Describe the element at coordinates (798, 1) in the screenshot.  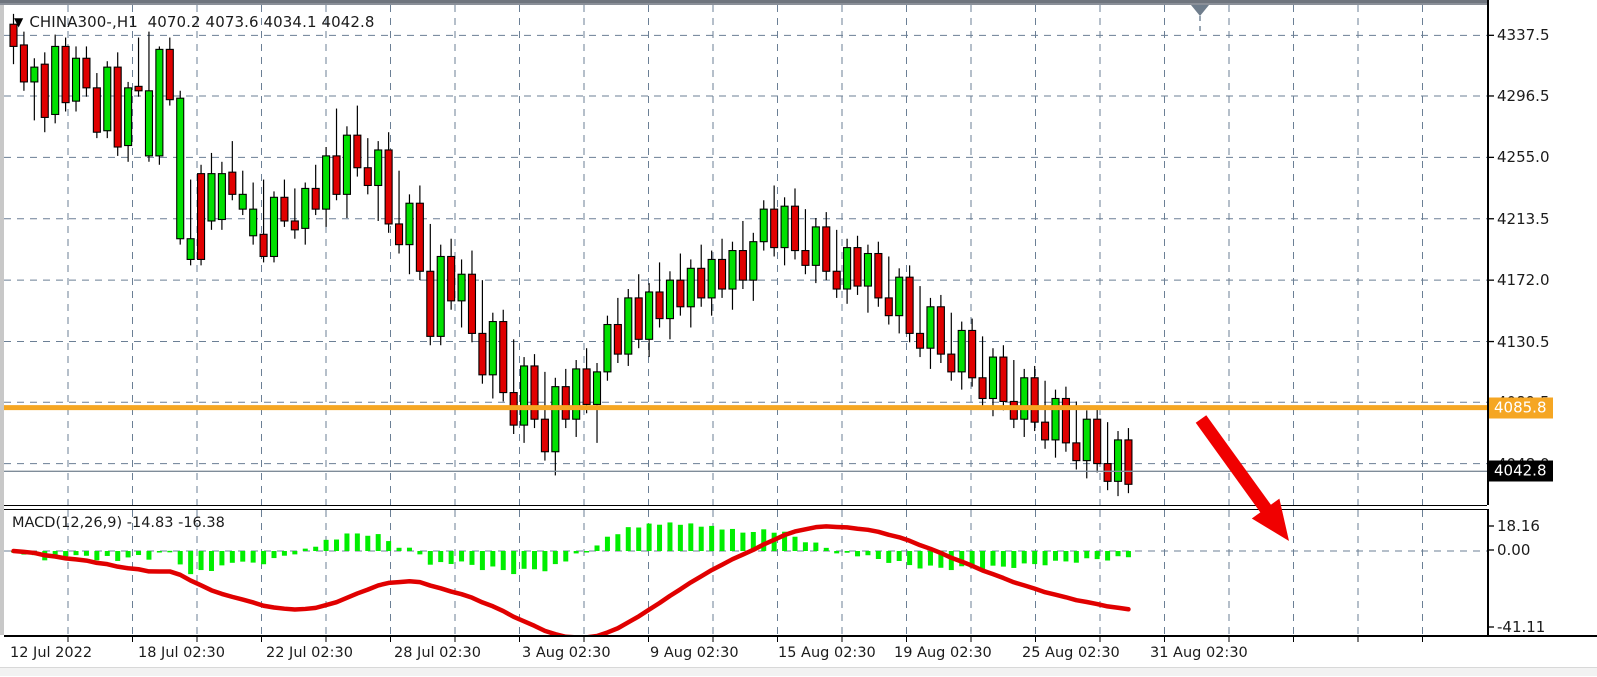
I see `window-top-chrome-inner` at that location.